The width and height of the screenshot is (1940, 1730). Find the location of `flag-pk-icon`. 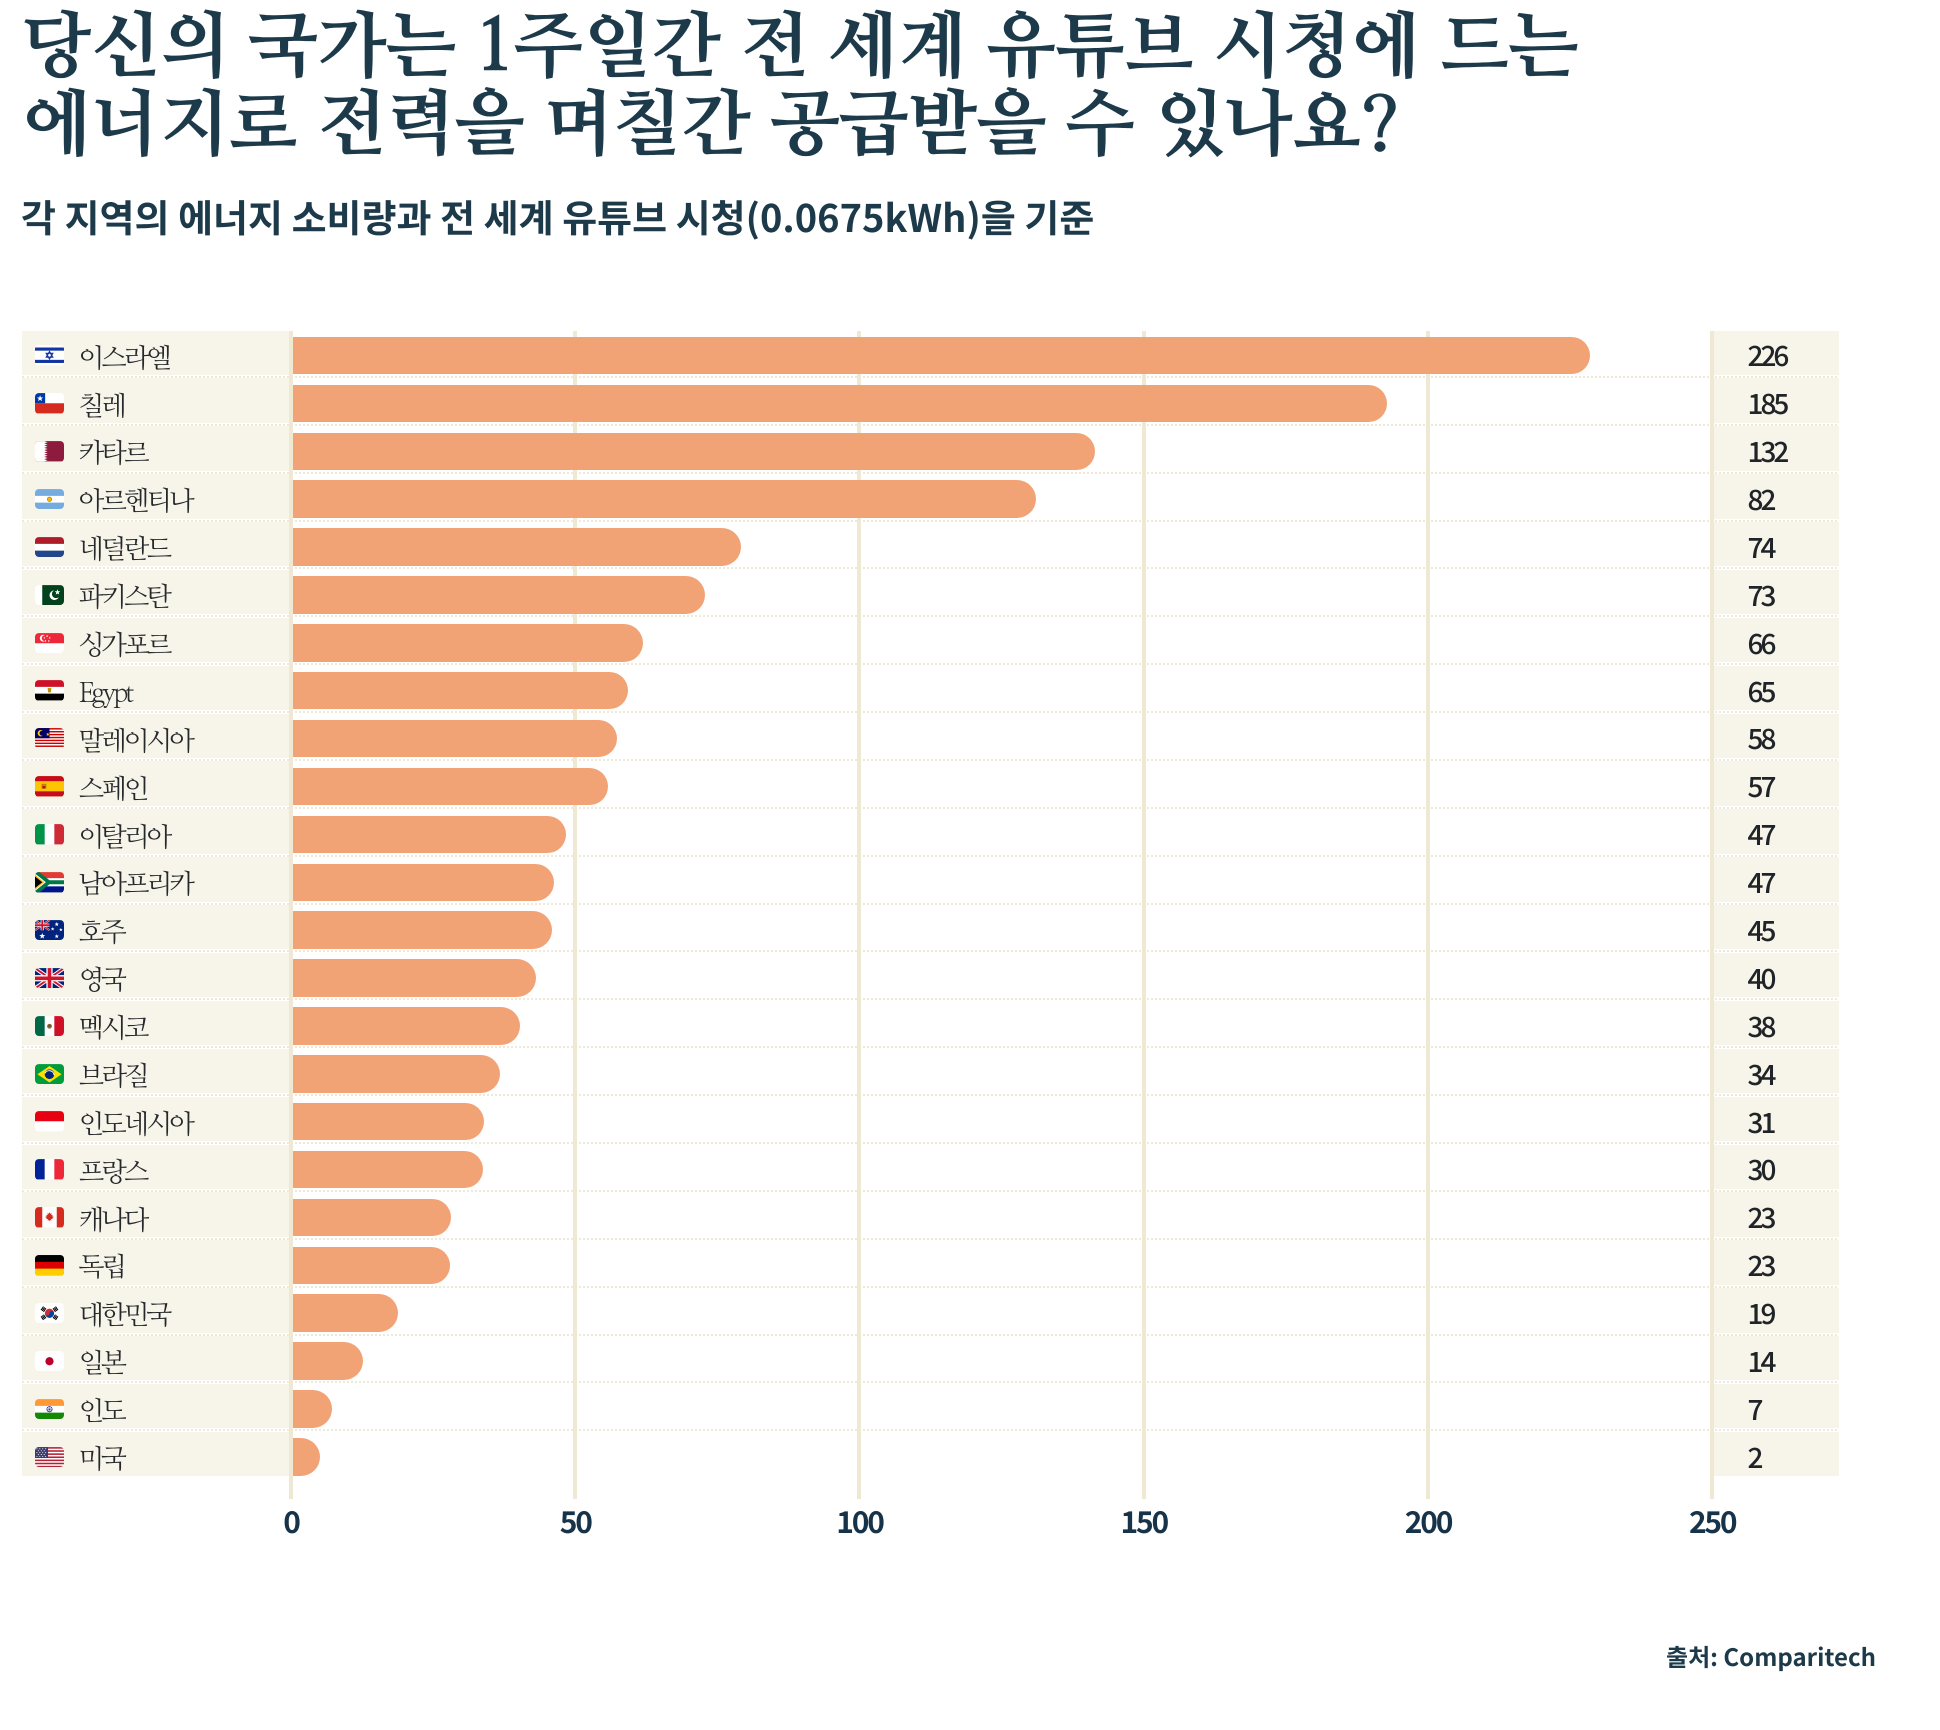

flag-pk-icon is located at coordinates (49, 595).